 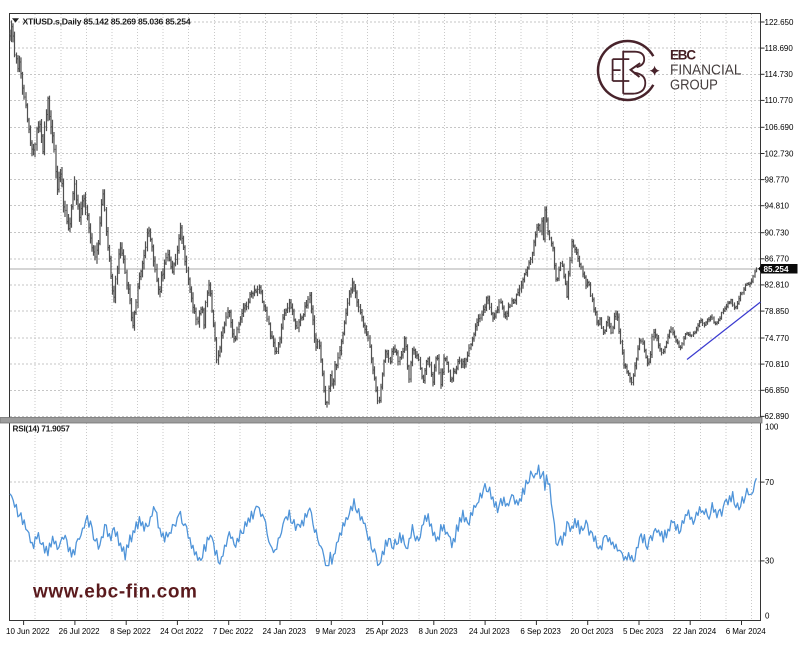 What do you see at coordinates (694, 85) in the screenshot?
I see `svg-text: GROUP` at bounding box center [694, 85].